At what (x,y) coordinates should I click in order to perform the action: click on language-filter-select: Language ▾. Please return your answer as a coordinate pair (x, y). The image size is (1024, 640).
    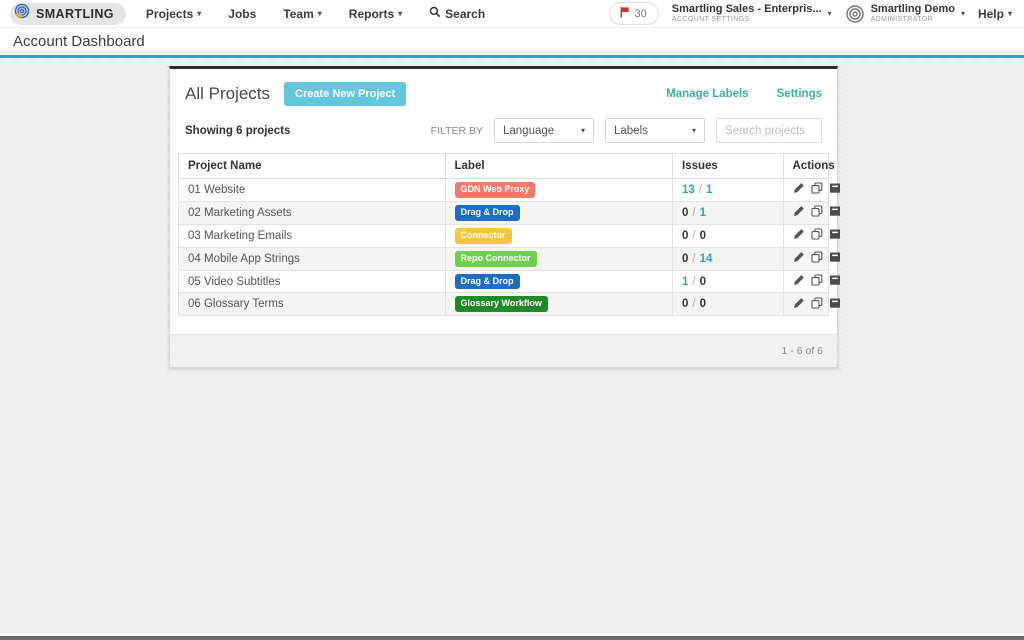
    Looking at the image, I should click on (544, 130).